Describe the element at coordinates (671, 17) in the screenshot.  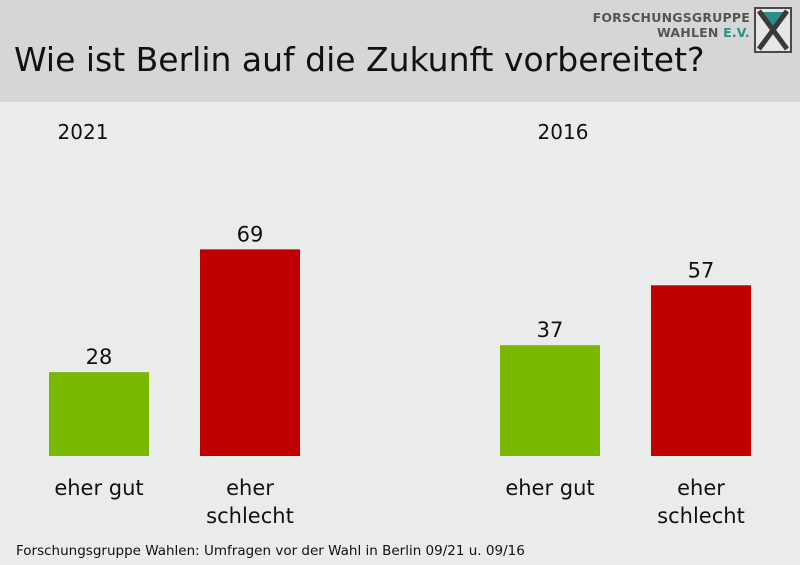
I see `logo-line-1: FORSCHUNGSGRUPPE` at that location.